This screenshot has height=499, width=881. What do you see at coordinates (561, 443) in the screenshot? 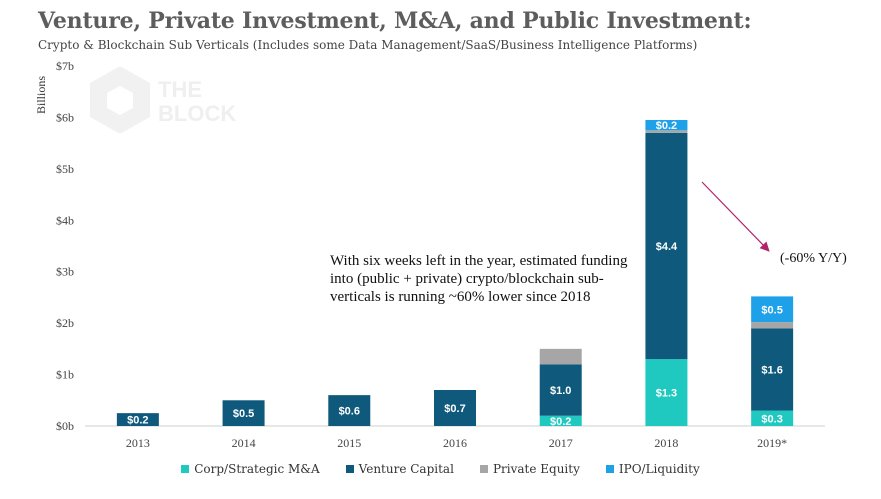
I see `x-tick-label: 2017` at bounding box center [561, 443].